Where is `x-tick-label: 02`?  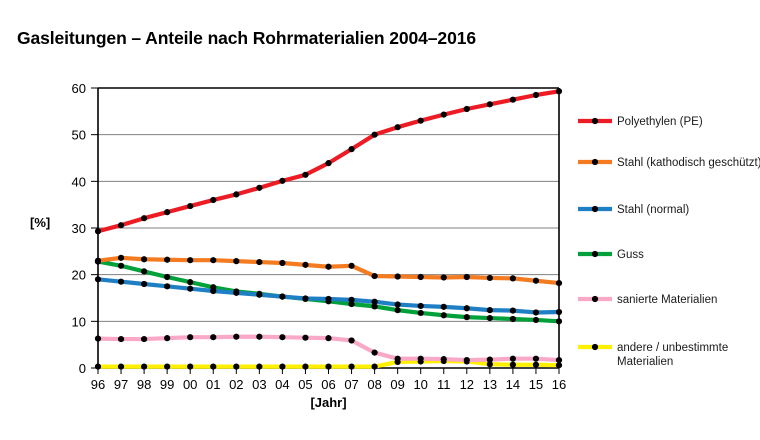 x-tick-label: 02 is located at coordinates (236, 384).